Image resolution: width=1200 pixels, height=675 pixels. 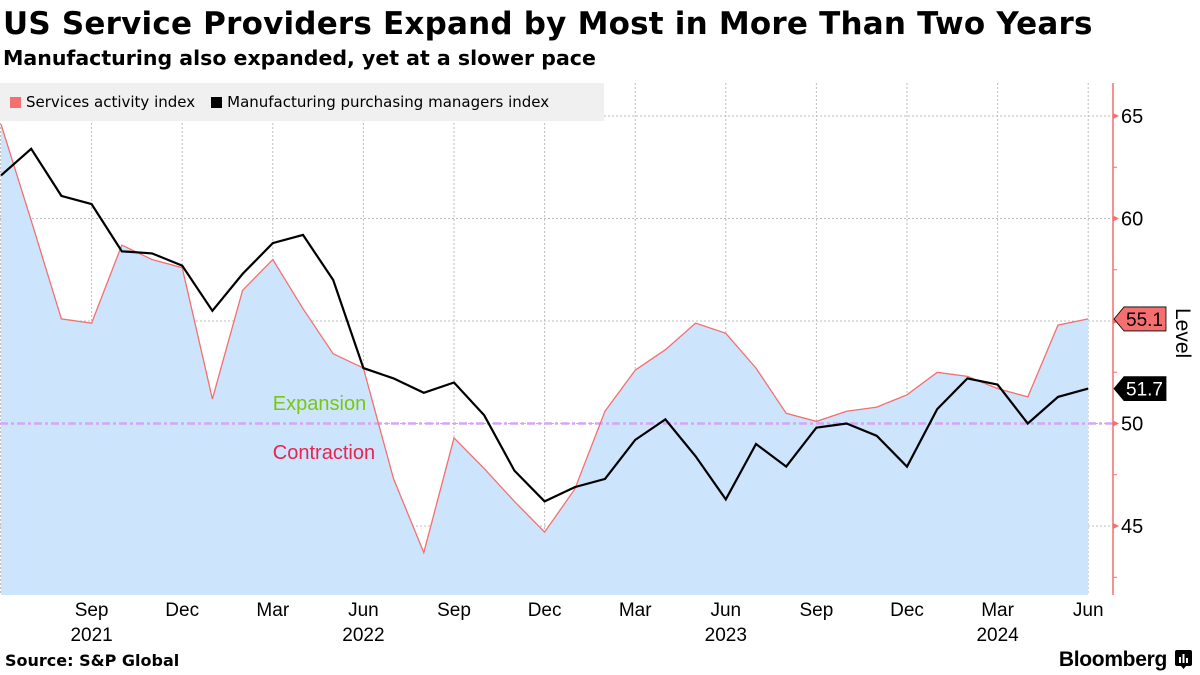 I want to click on annotations: Expansion Contraction, so click(x=324, y=428).